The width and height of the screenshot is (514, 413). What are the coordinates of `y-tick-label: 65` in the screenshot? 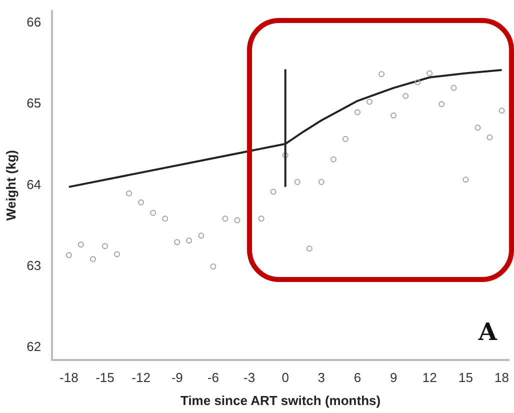 It's located at (34, 103).